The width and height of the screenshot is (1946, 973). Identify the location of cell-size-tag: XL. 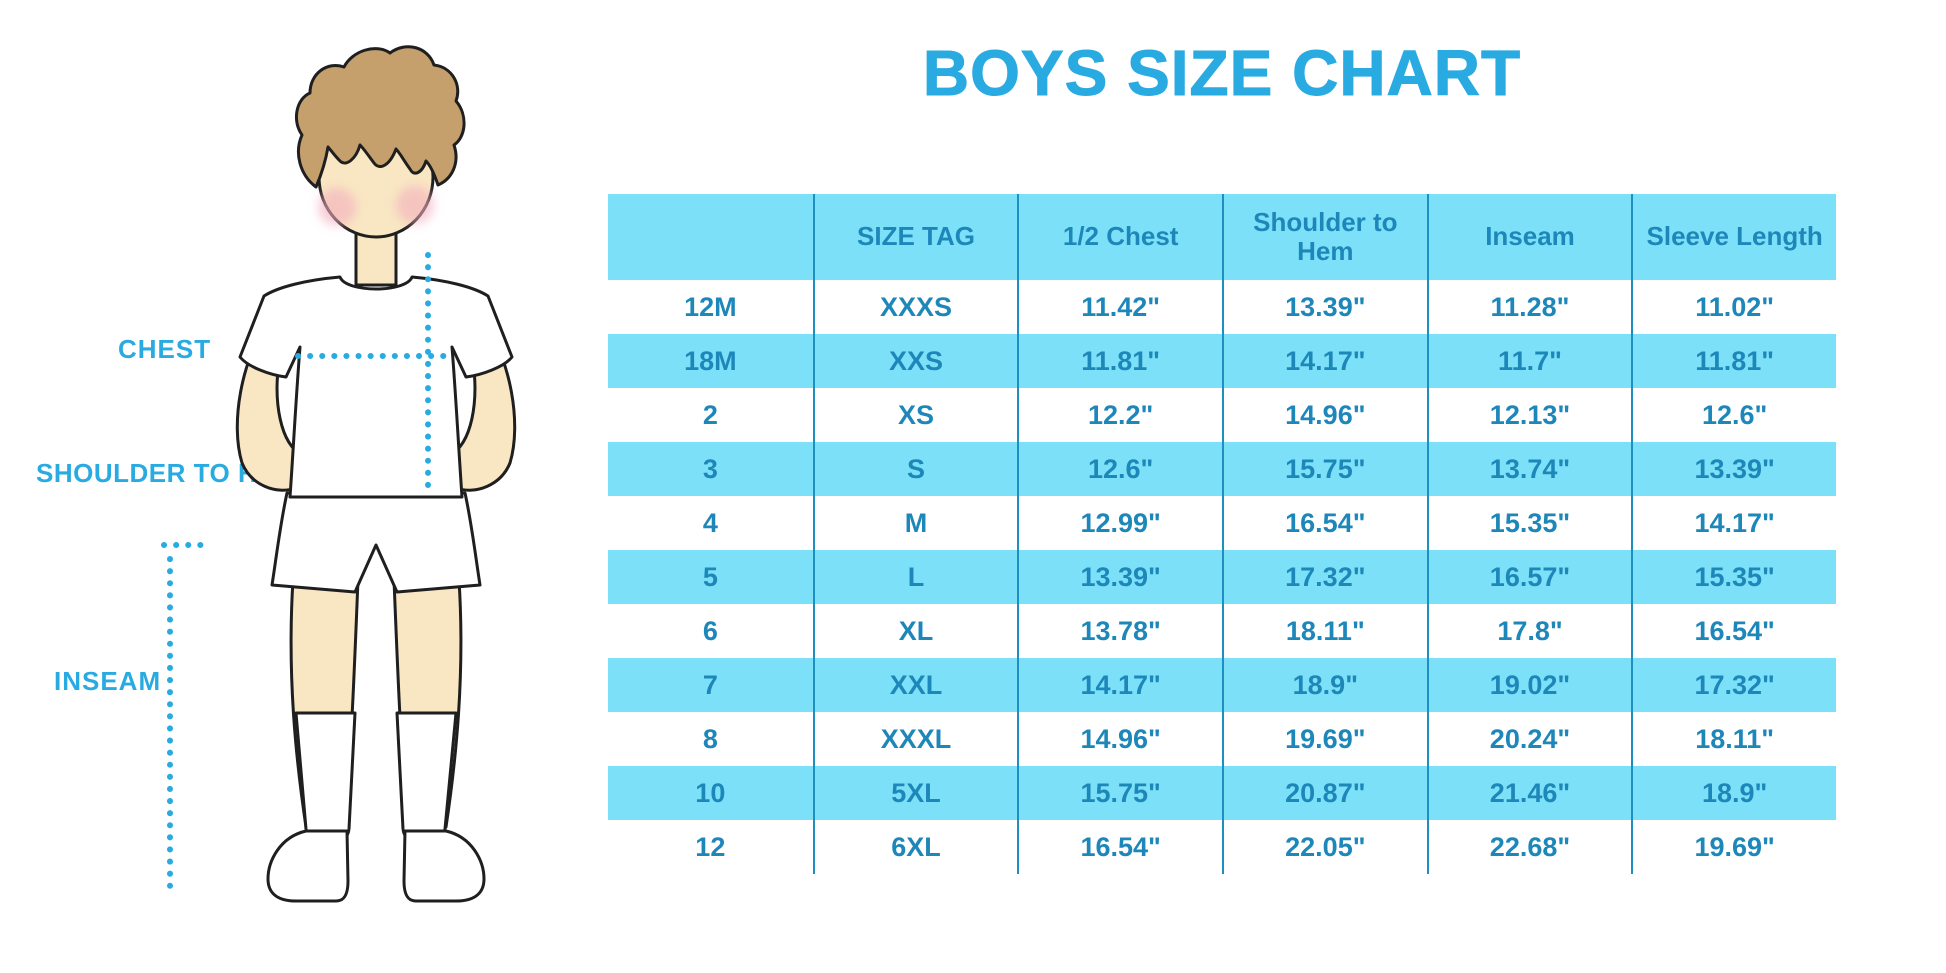
(915, 631).